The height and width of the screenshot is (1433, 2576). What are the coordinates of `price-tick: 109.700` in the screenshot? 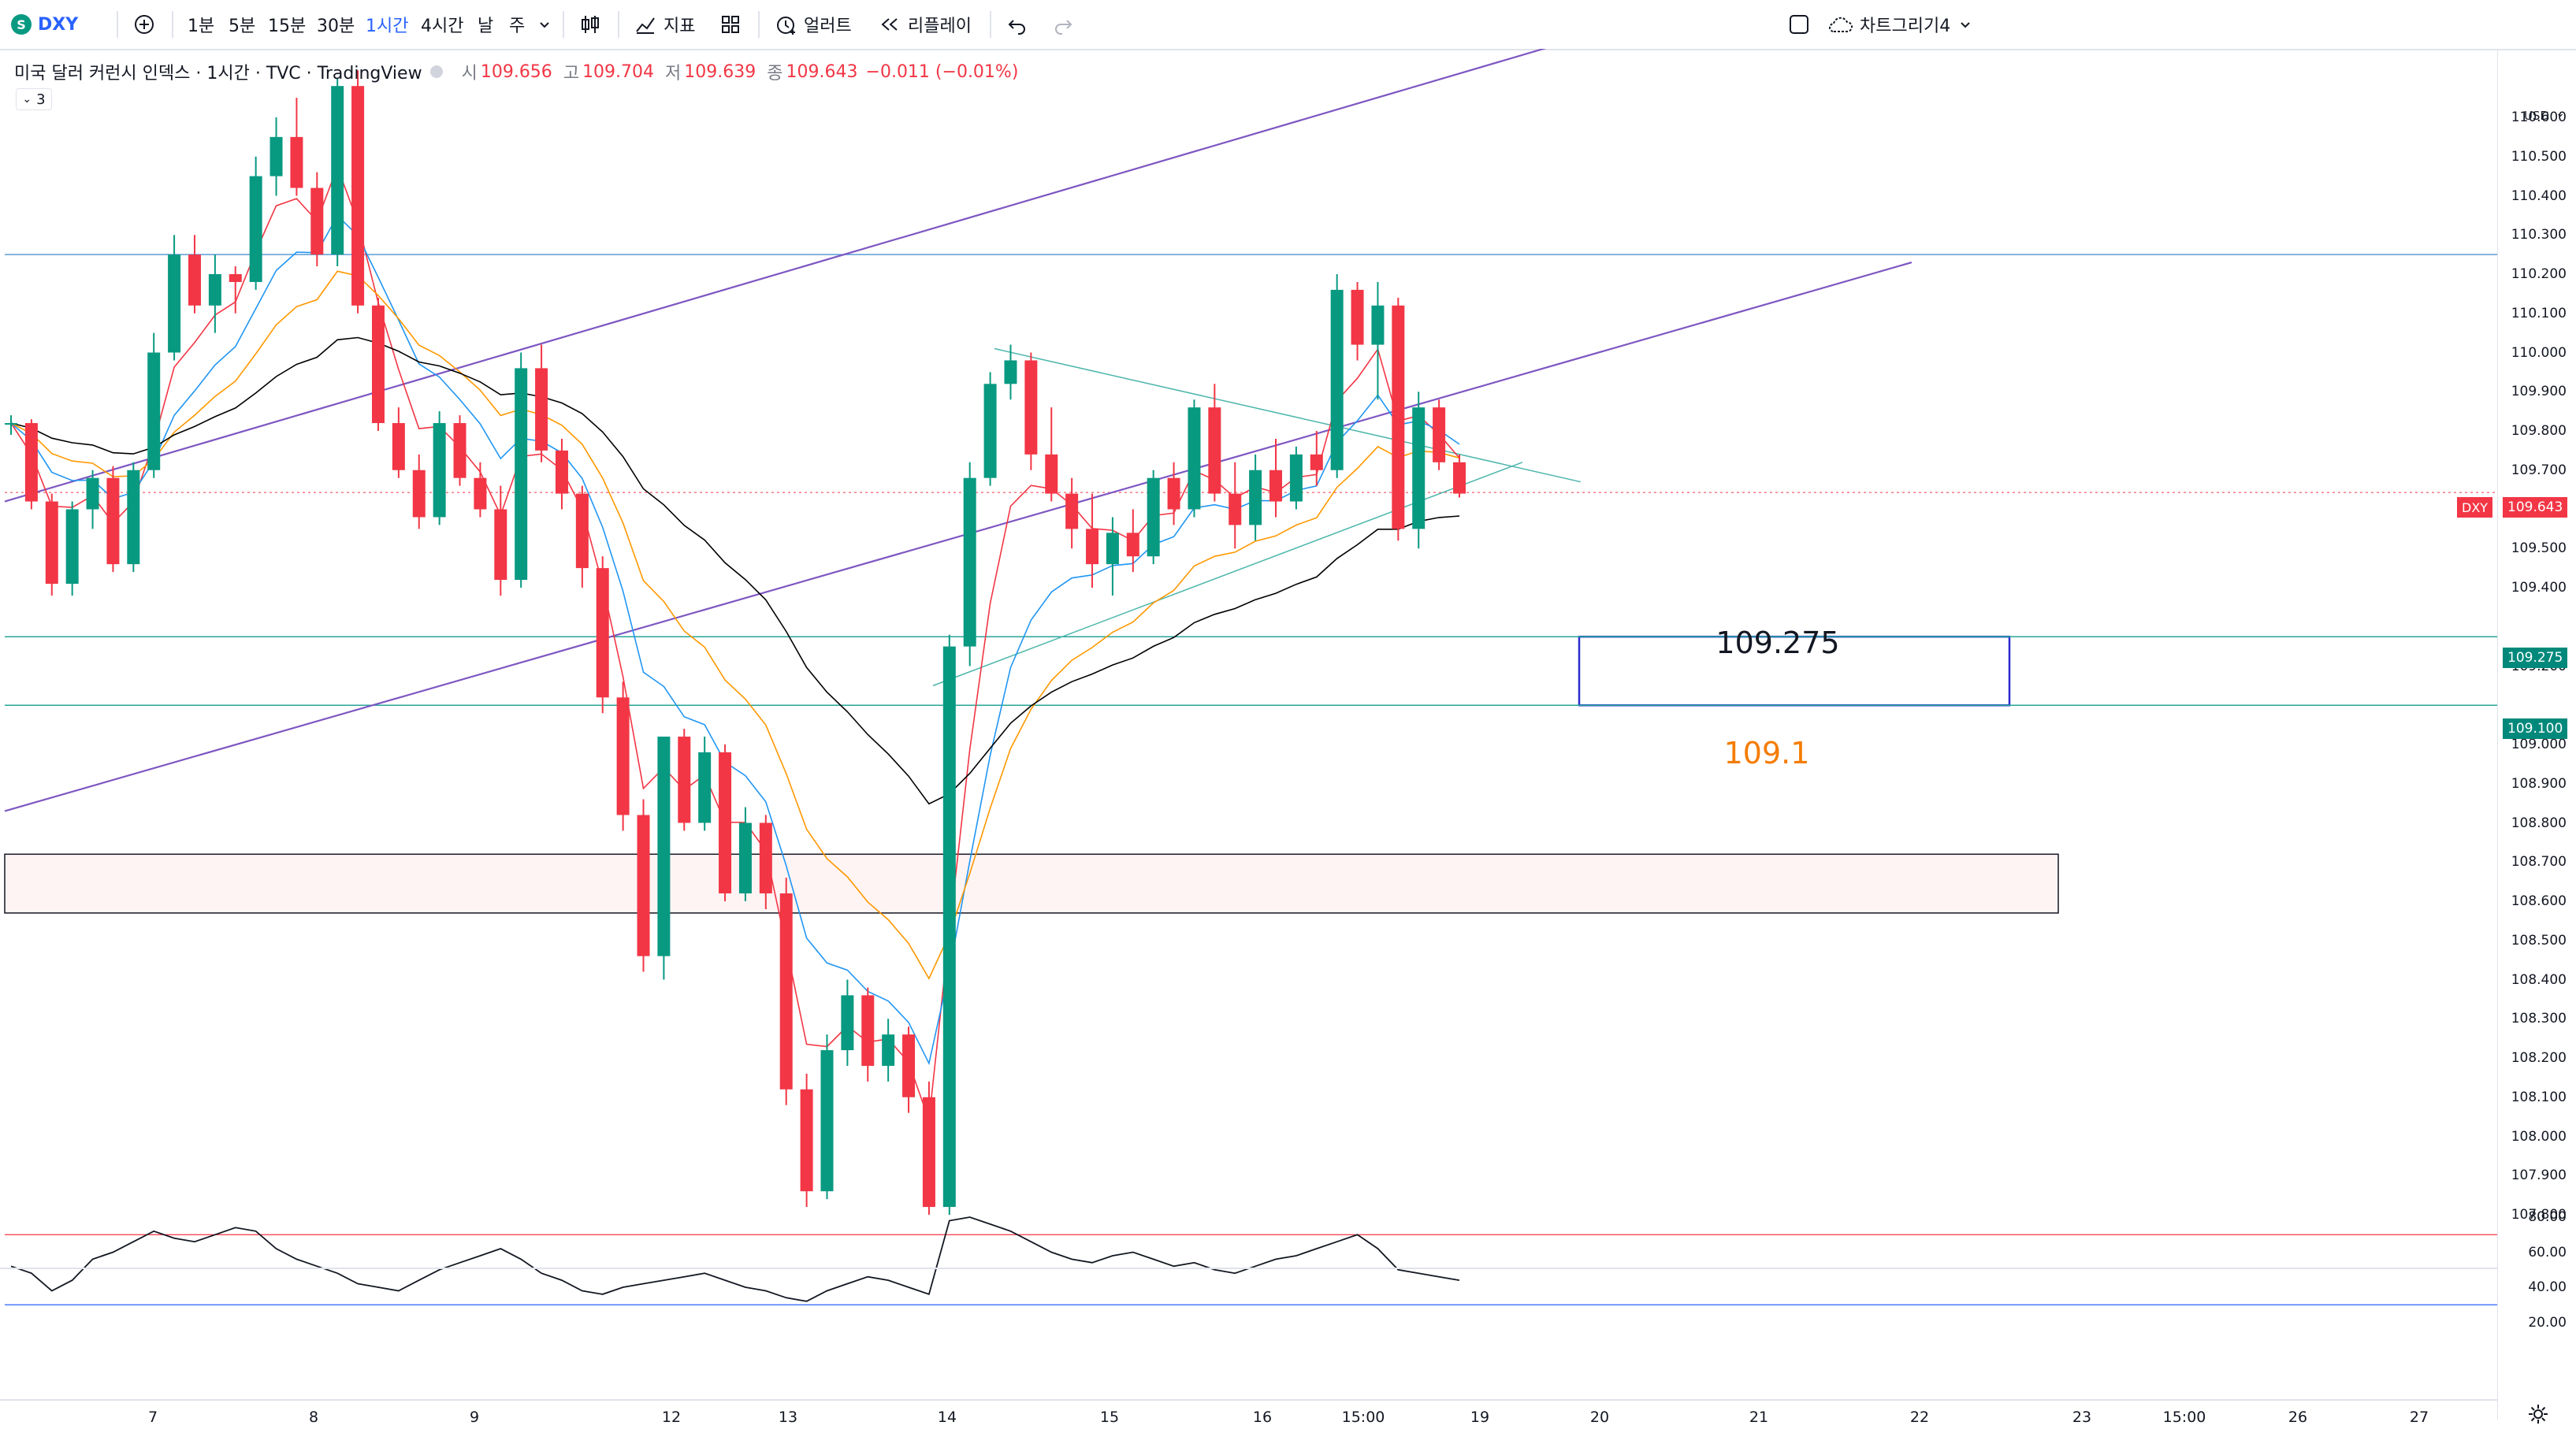 It's located at (2539, 470).